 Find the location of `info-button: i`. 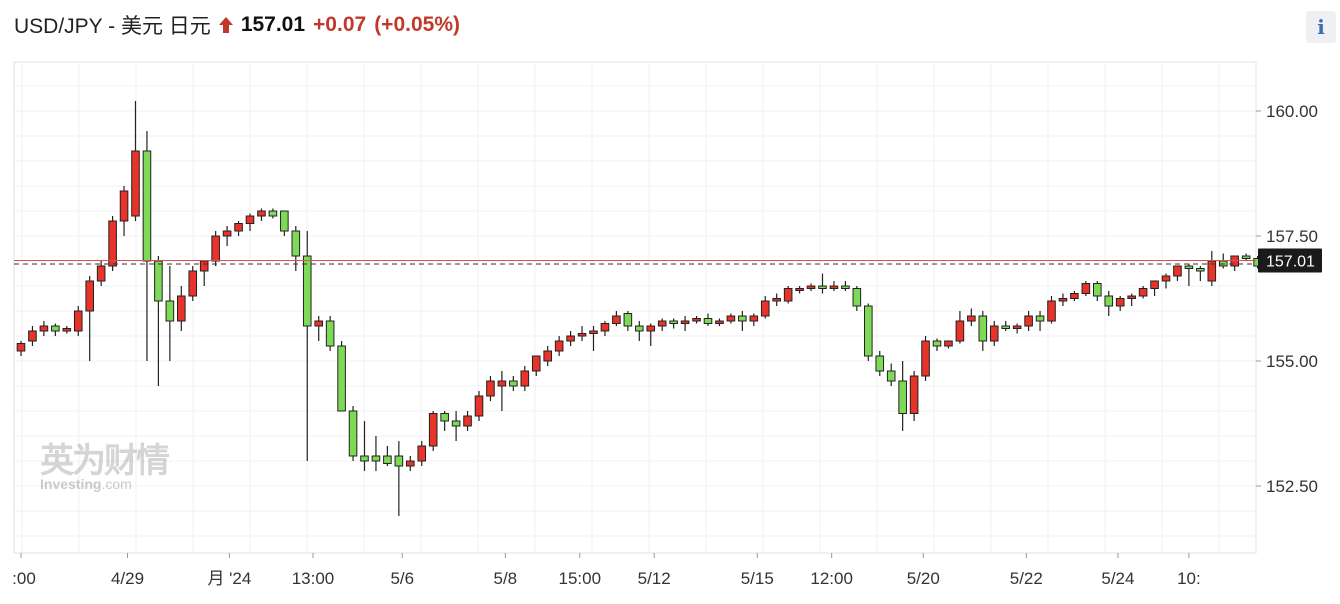

info-button: i is located at coordinates (1321, 27).